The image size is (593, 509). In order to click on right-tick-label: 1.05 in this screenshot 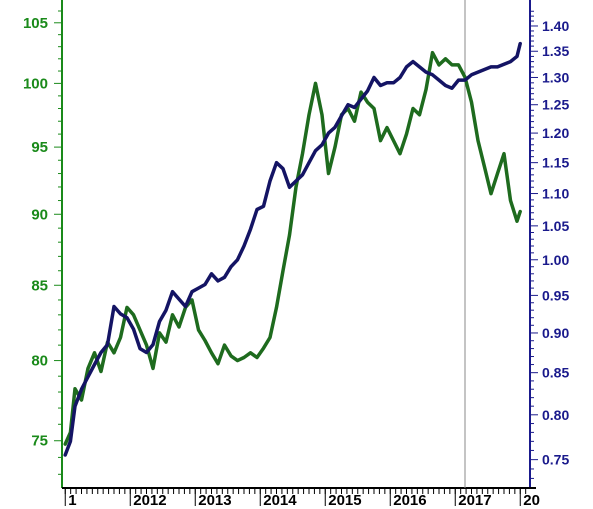, I will do `click(555, 226)`.